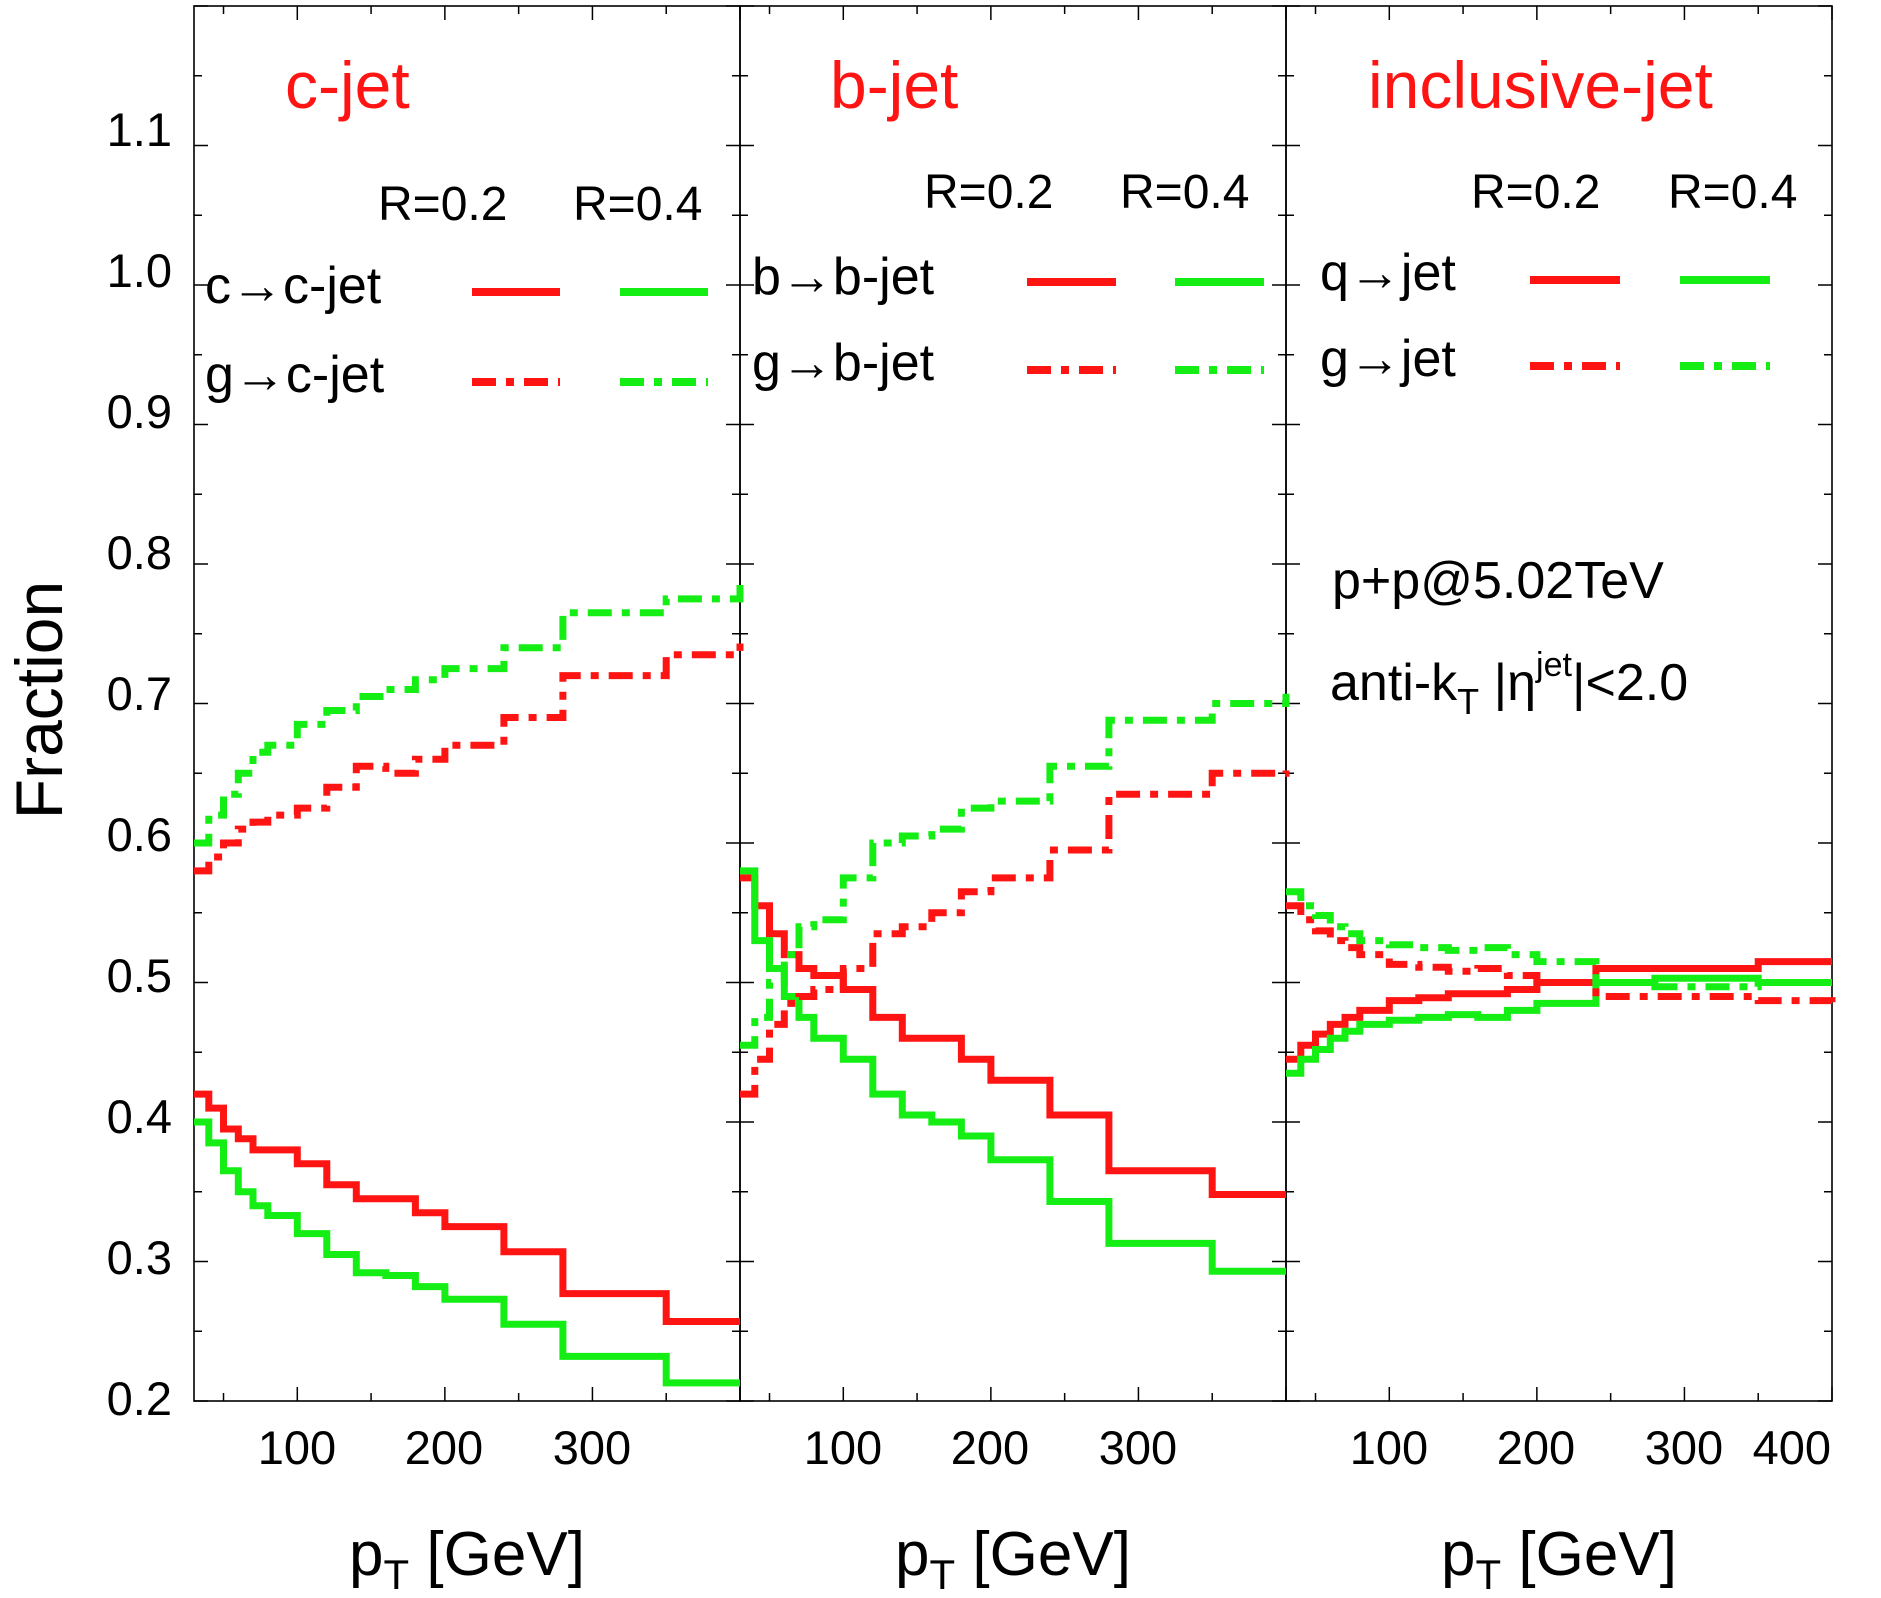 The height and width of the screenshot is (1598, 1881). What do you see at coordinates (139, 764) in the screenshot?
I see `y-tick-labels: 0.2 0.3 0.4 0.5 0.6 0.7 0.8 0.9 1.0 1.1` at bounding box center [139, 764].